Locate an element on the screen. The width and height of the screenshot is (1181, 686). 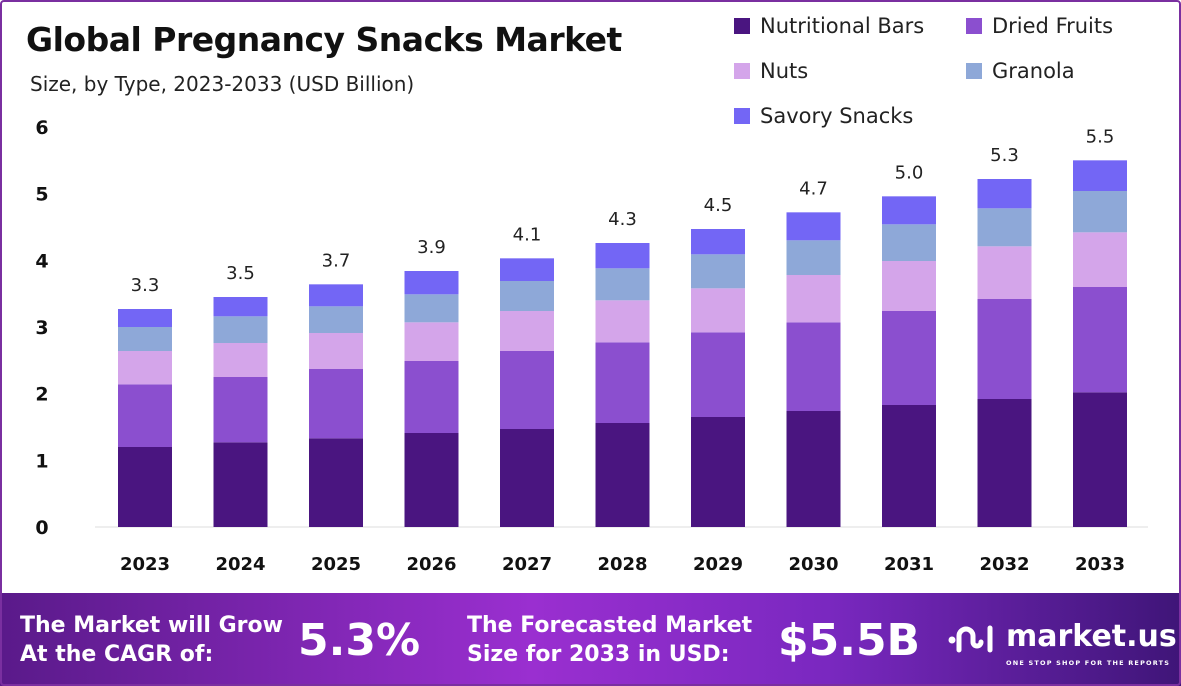
legend-item-dried-fruits: Dried Fruits is located at coordinates (1039, 26).